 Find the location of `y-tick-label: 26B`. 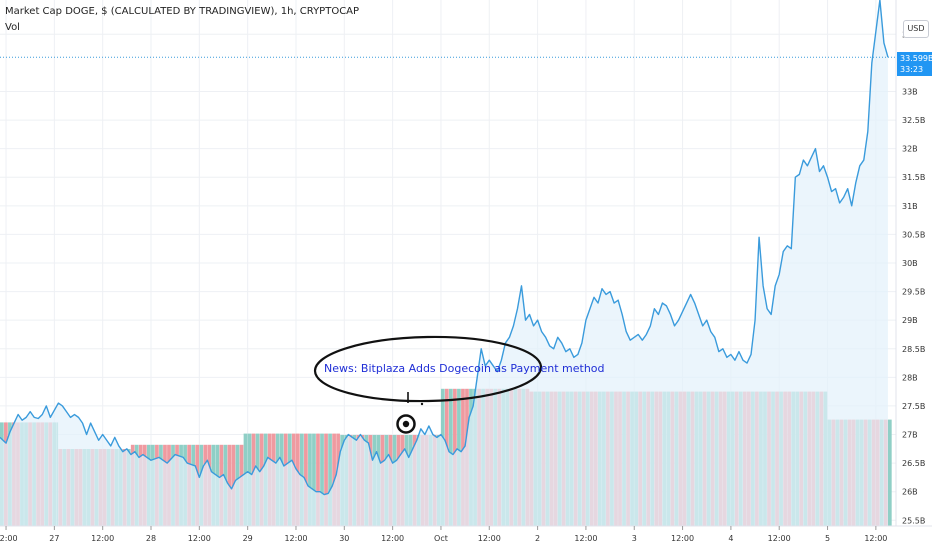

y-tick-label: 26B is located at coordinates (910, 492).